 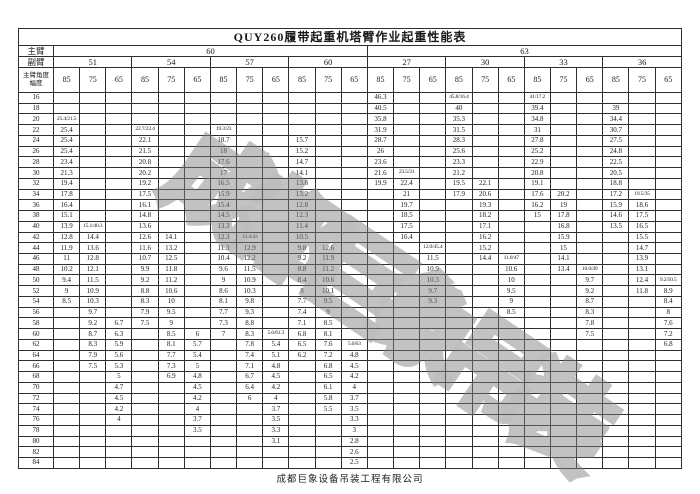 I want to click on table-row: 16 46.3 45.8/16.4 41/17.2, so click(x=350, y=98).